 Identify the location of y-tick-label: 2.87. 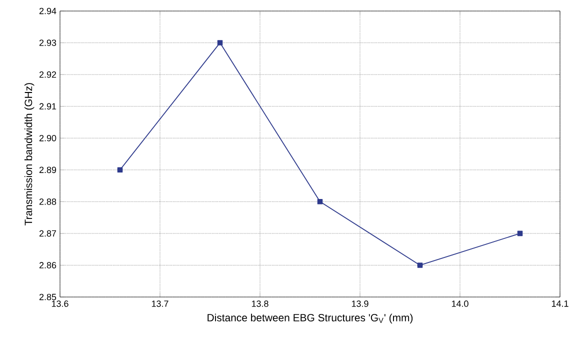
(47, 233).